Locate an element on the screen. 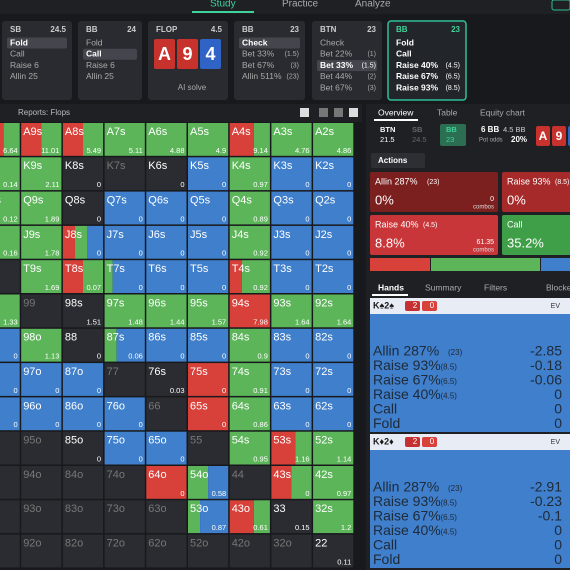 The width and height of the screenshot is (570, 570). hand-label: 65s is located at coordinates (199, 406).